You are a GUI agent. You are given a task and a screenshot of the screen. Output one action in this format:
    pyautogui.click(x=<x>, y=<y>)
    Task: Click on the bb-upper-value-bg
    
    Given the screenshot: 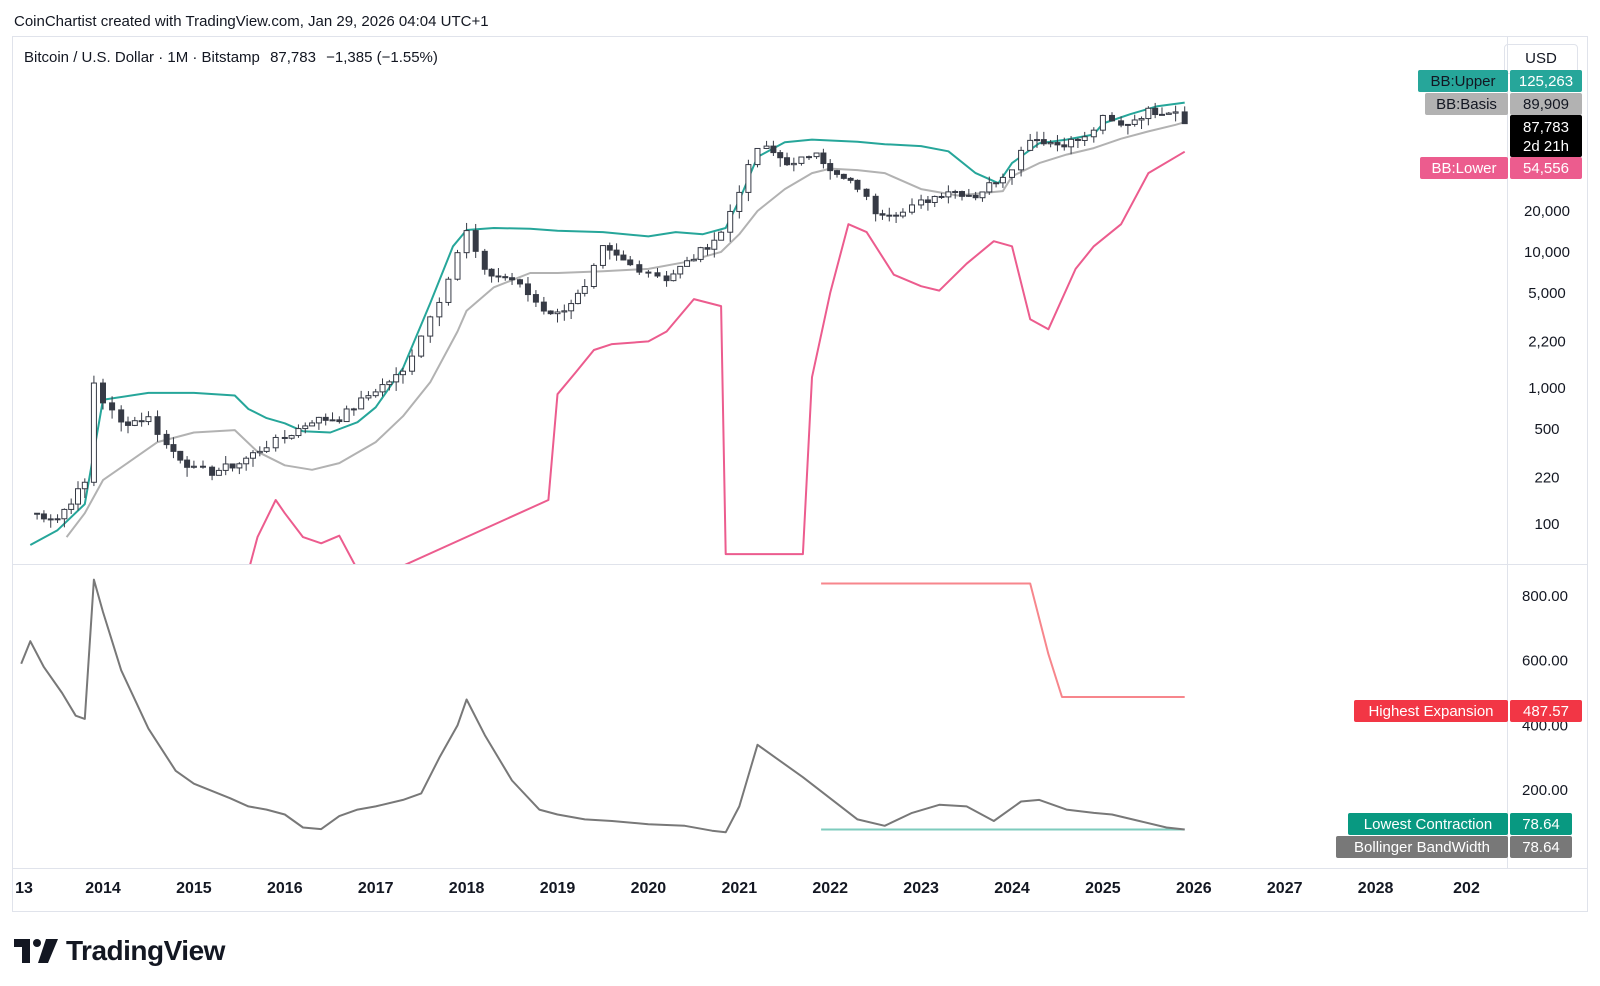 What is the action you would take?
    pyautogui.click(x=1546, y=81)
    